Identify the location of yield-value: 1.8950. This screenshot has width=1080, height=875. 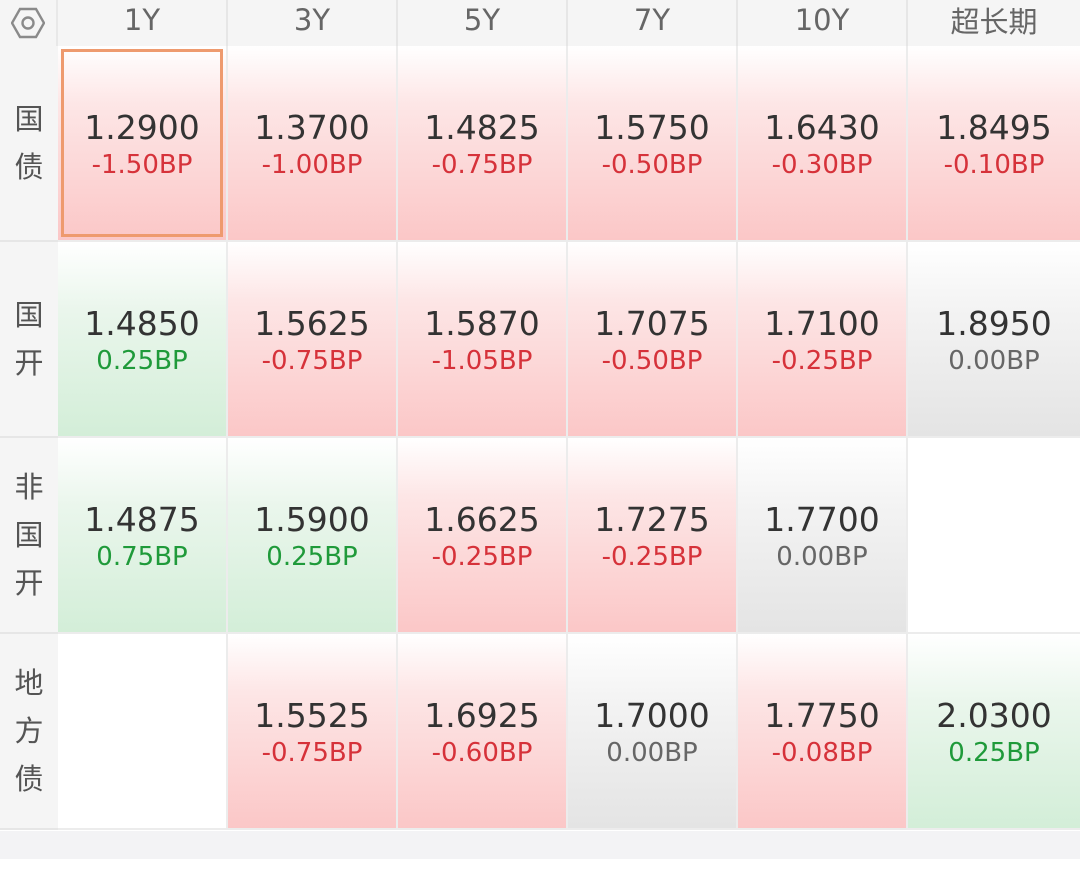
(994, 323).